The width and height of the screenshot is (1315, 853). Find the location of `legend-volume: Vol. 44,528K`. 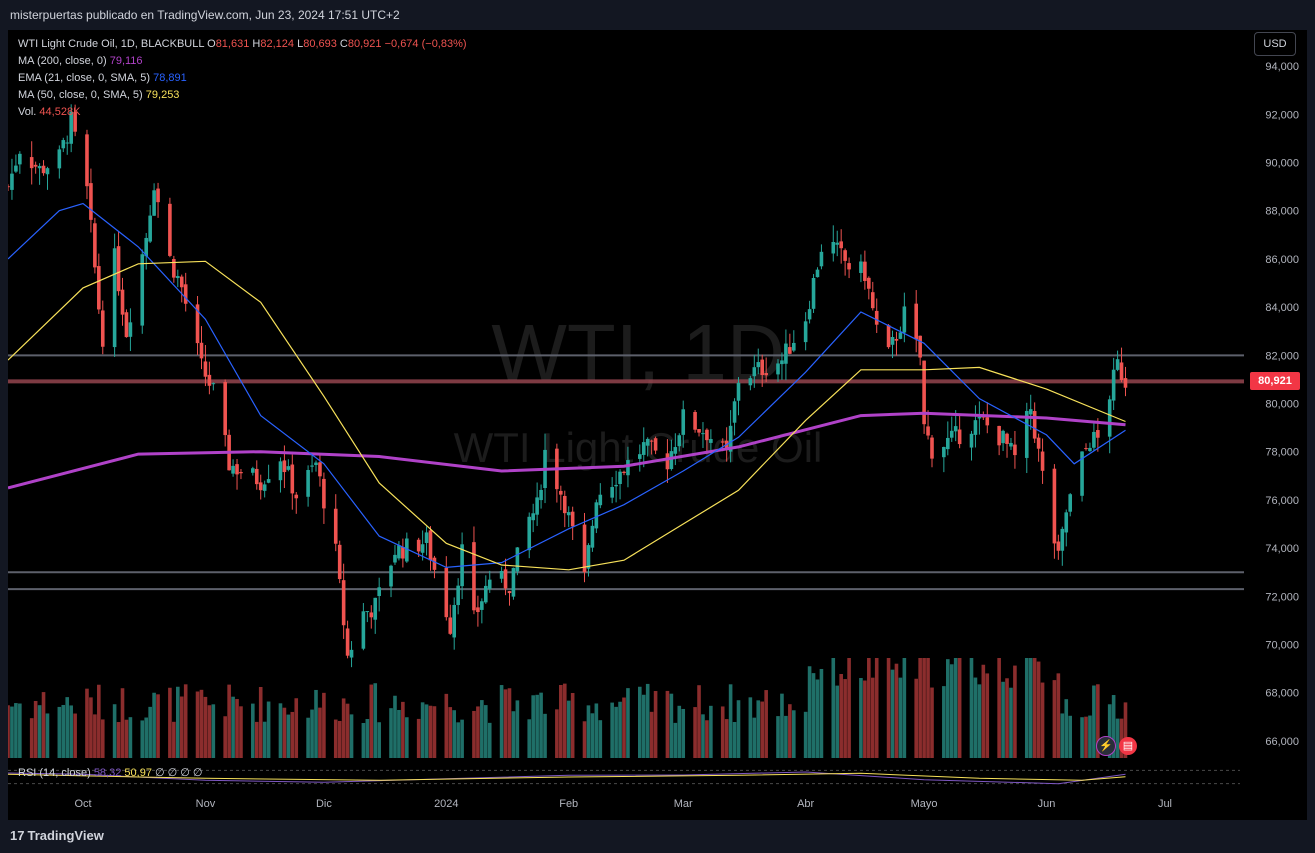

legend-volume: Vol. 44,528K is located at coordinates (242, 112).